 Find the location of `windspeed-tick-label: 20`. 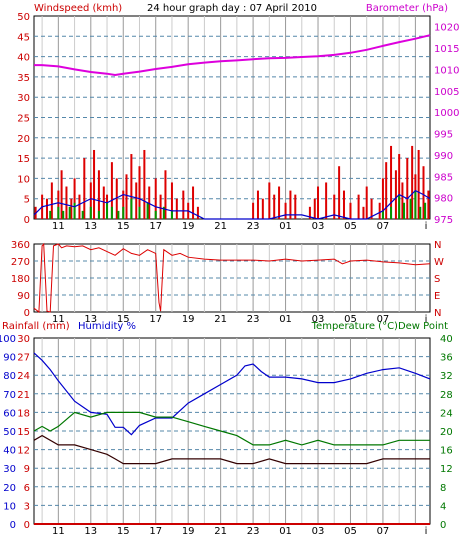

windspeed-tick-label: 20 is located at coordinates (23, 139).